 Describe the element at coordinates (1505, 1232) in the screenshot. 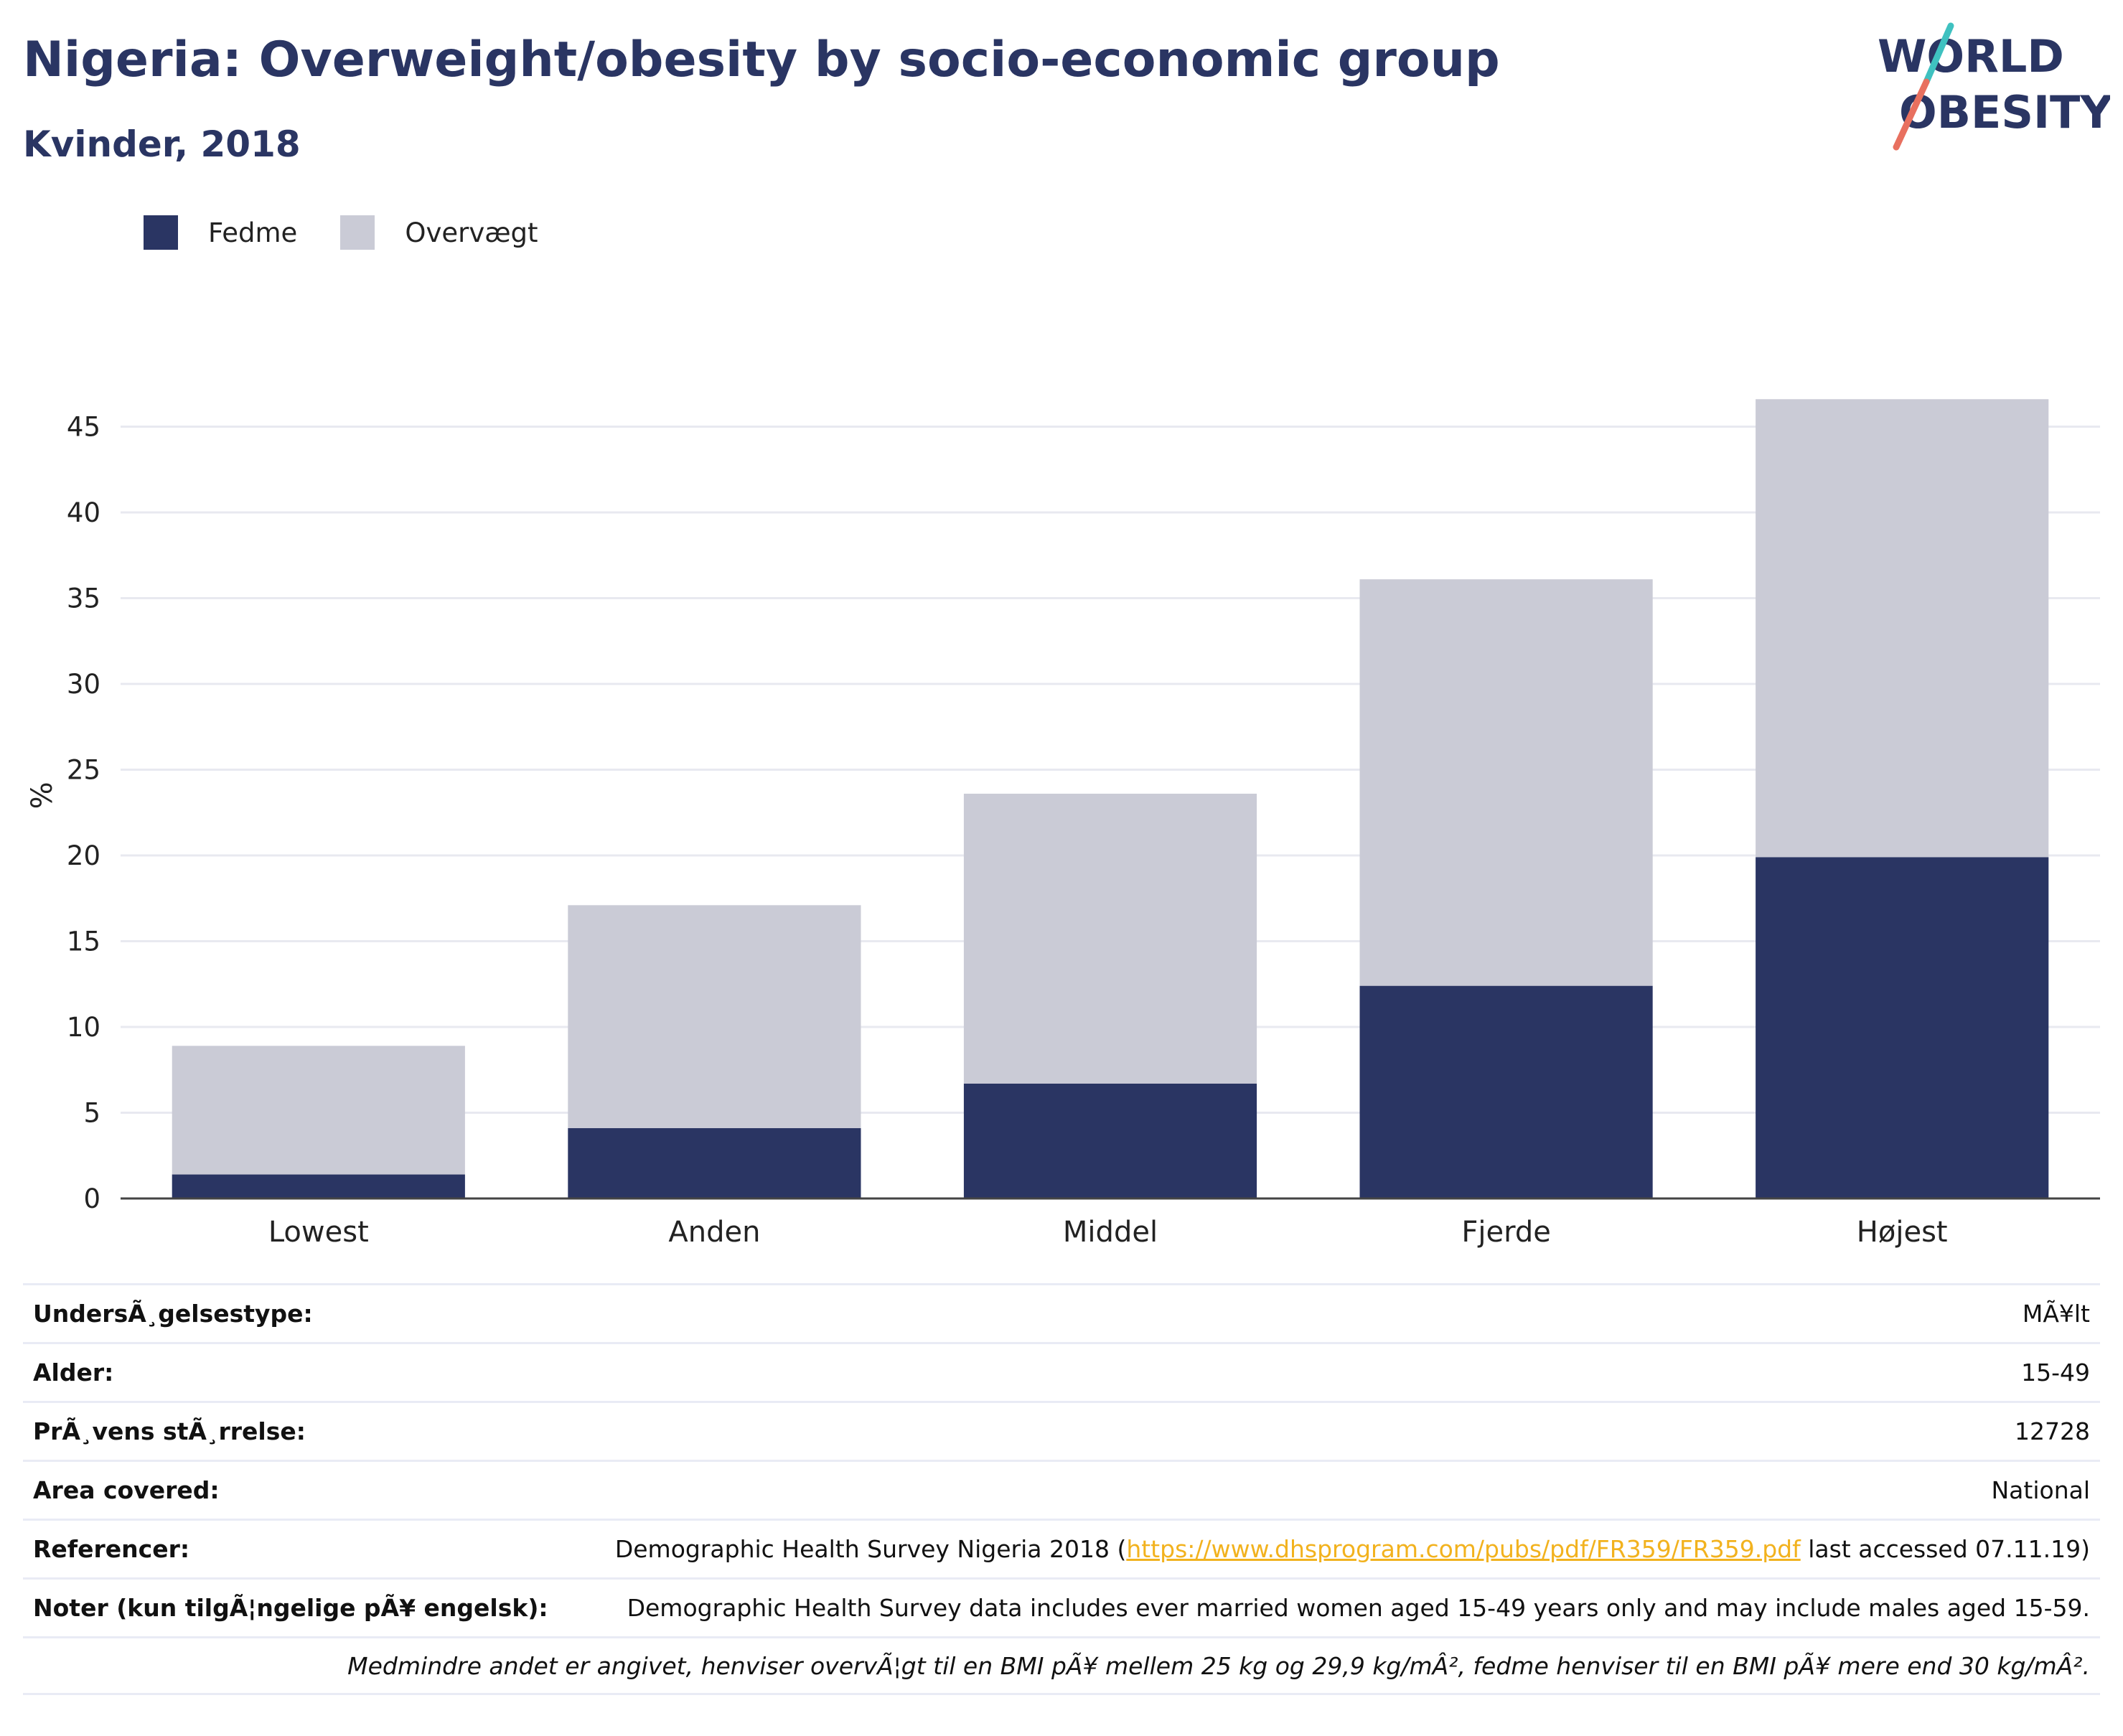

I see `x-tick-label: Fjerde` at that location.